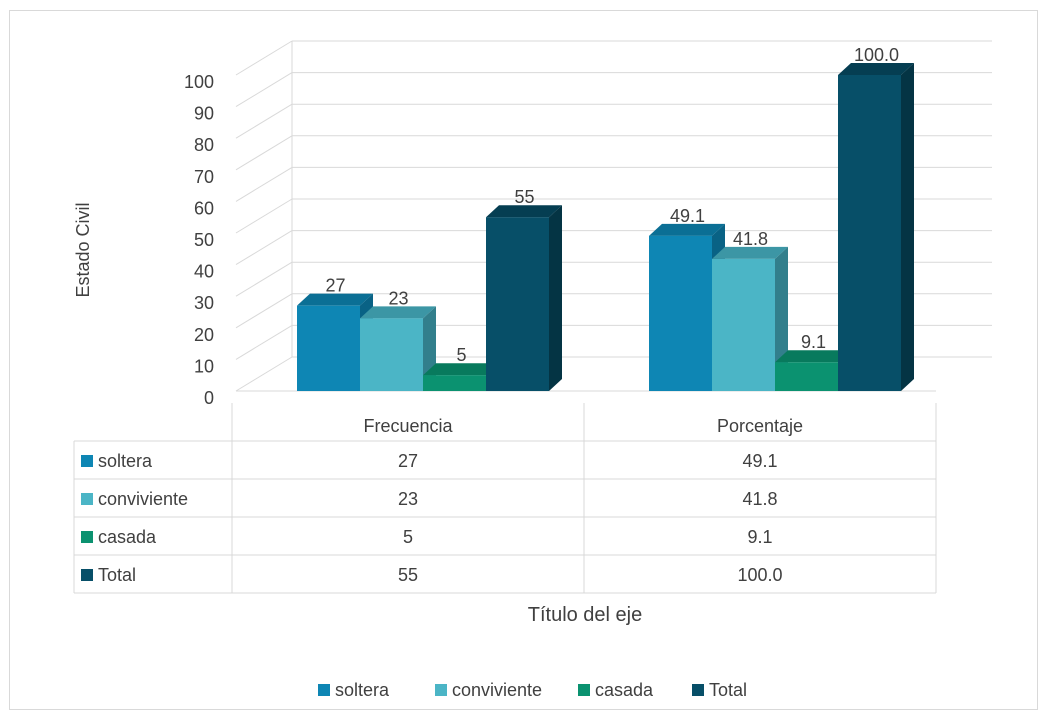  Describe the element at coordinates (125, 461) in the screenshot. I see `table-row-label-soltera: soltera` at that location.